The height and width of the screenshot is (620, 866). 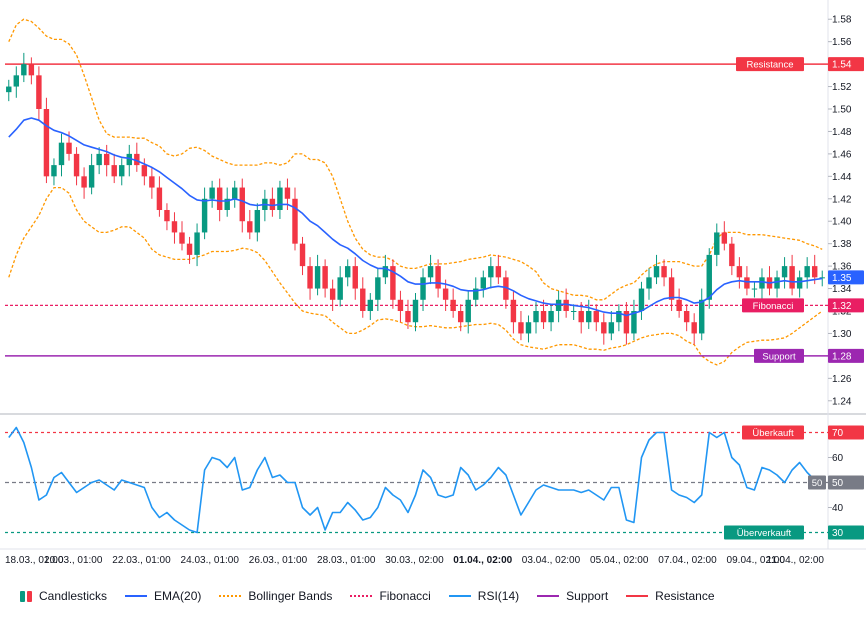 What do you see at coordinates (842, 379) in the screenshot?
I see `price-tick-label: 1.26` at bounding box center [842, 379].